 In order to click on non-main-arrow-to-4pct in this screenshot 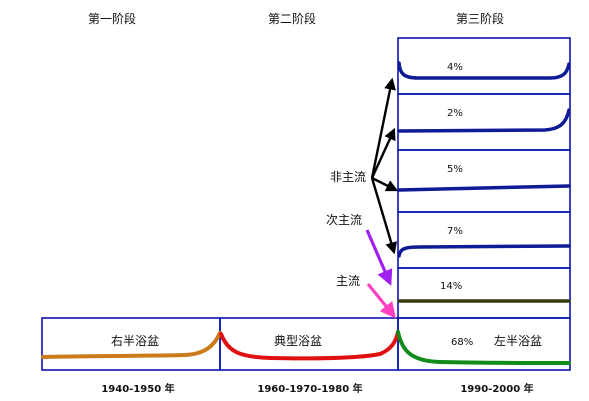, I will do `click(383, 128)`.